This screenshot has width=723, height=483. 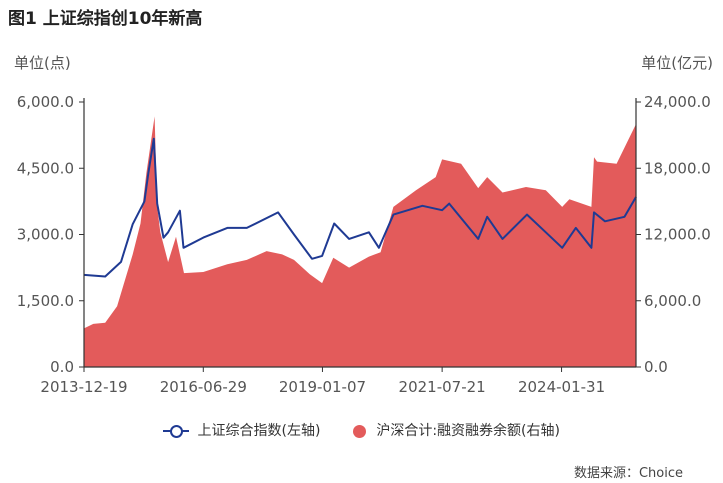 I want to click on left-tick-label: 3,000.0, so click(x=45, y=235).